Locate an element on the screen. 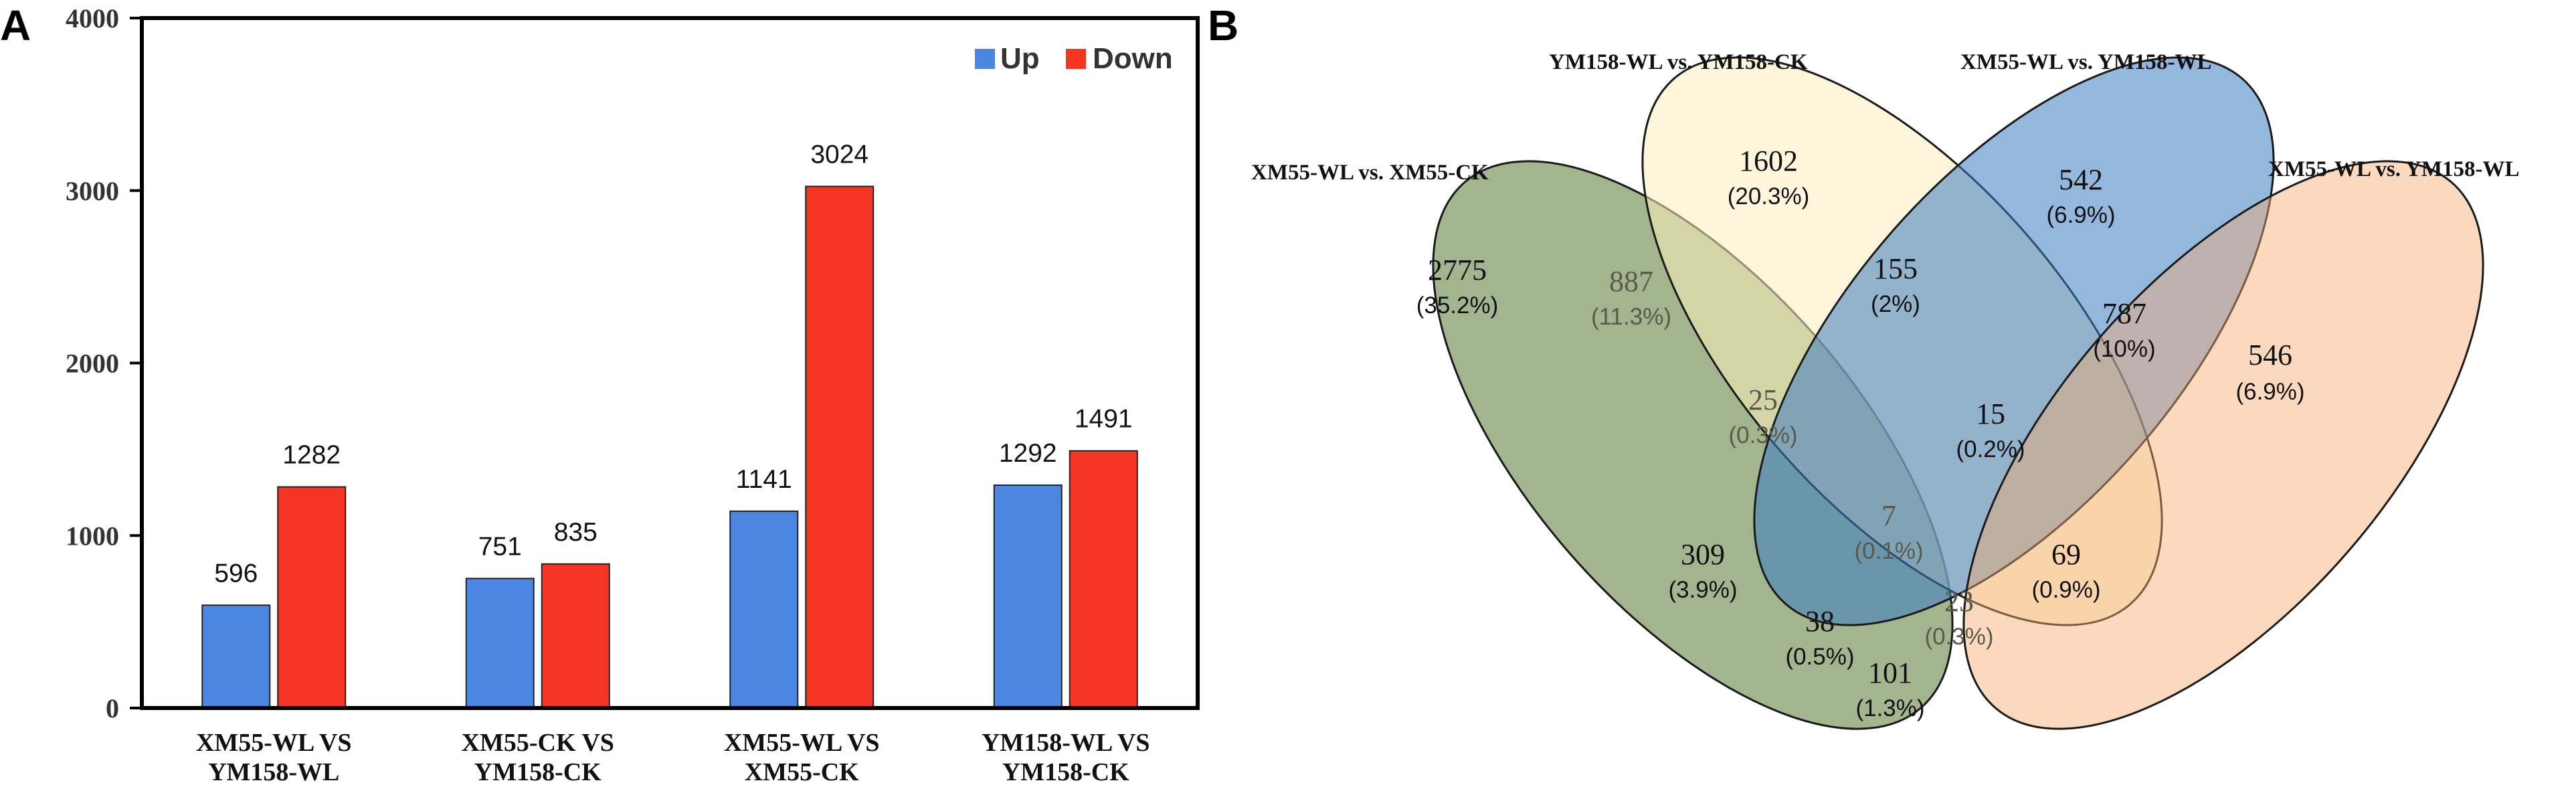 Image resolution: width=2576 pixels, height=791 pixels. bar-value-label: 3024 is located at coordinates (839, 155).